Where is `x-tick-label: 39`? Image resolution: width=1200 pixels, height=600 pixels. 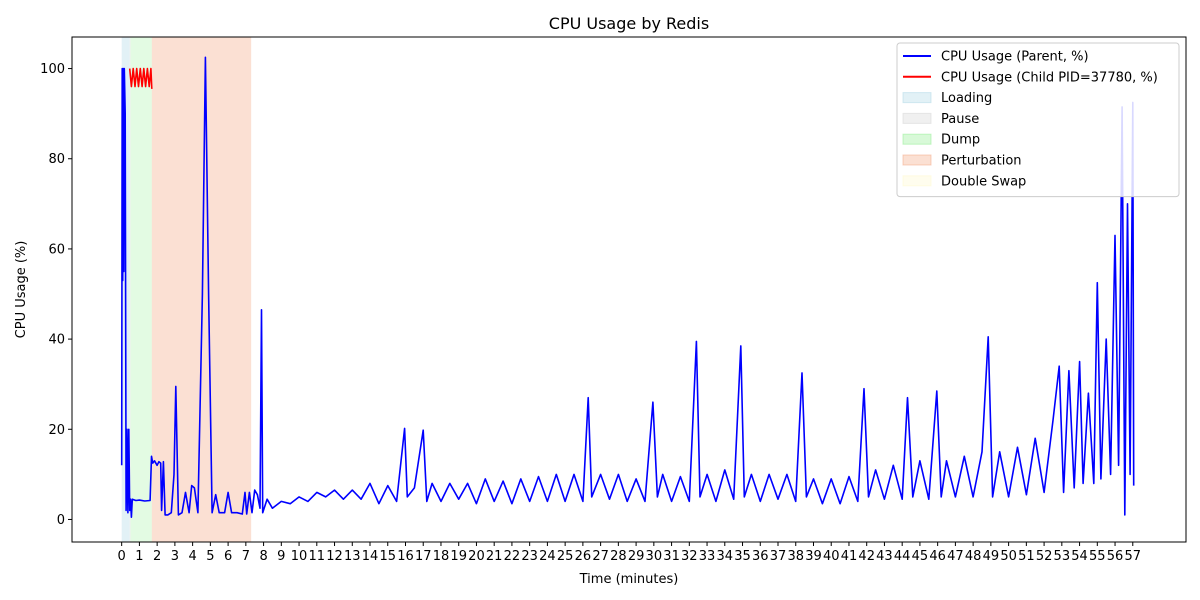 x-tick-label: 39 is located at coordinates (813, 556).